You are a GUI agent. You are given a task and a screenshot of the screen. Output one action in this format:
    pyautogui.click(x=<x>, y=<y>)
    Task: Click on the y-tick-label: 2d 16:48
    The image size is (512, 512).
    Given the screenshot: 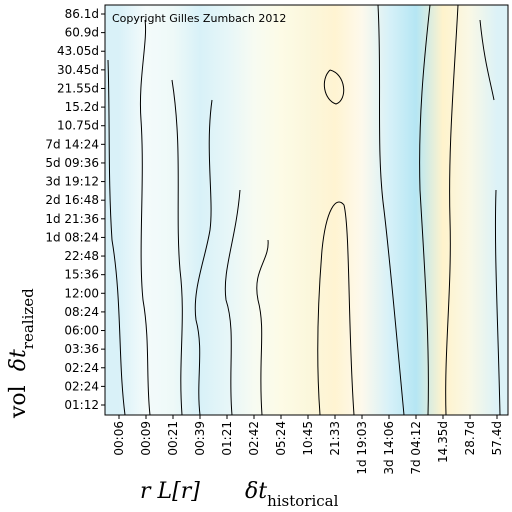 What is the action you would take?
    pyautogui.click(x=72, y=200)
    